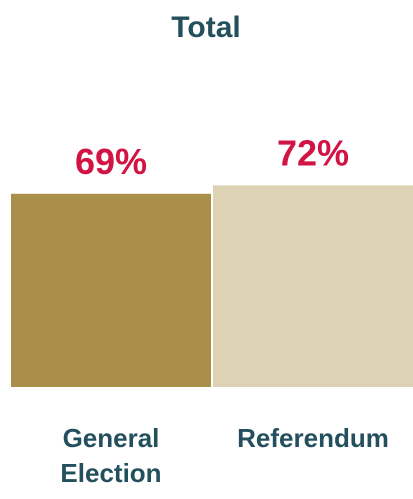 This screenshot has width=413, height=499. Describe the element at coordinates (111, 438) in the screenshot. I see `category-label-line: General` at that location.